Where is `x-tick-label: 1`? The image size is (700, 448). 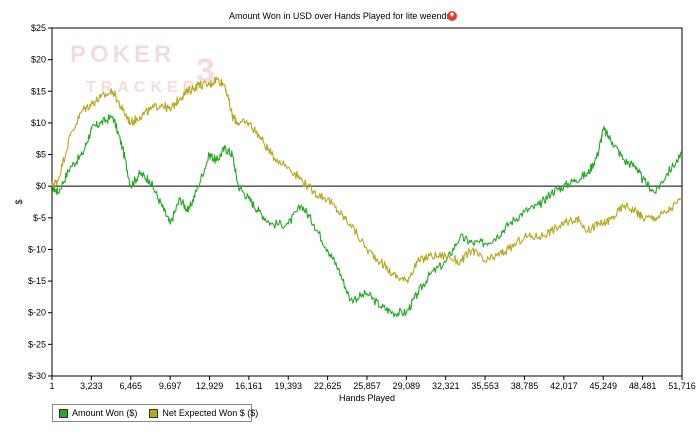 x-tick-label: 1 is located at coordinates (51, 386).